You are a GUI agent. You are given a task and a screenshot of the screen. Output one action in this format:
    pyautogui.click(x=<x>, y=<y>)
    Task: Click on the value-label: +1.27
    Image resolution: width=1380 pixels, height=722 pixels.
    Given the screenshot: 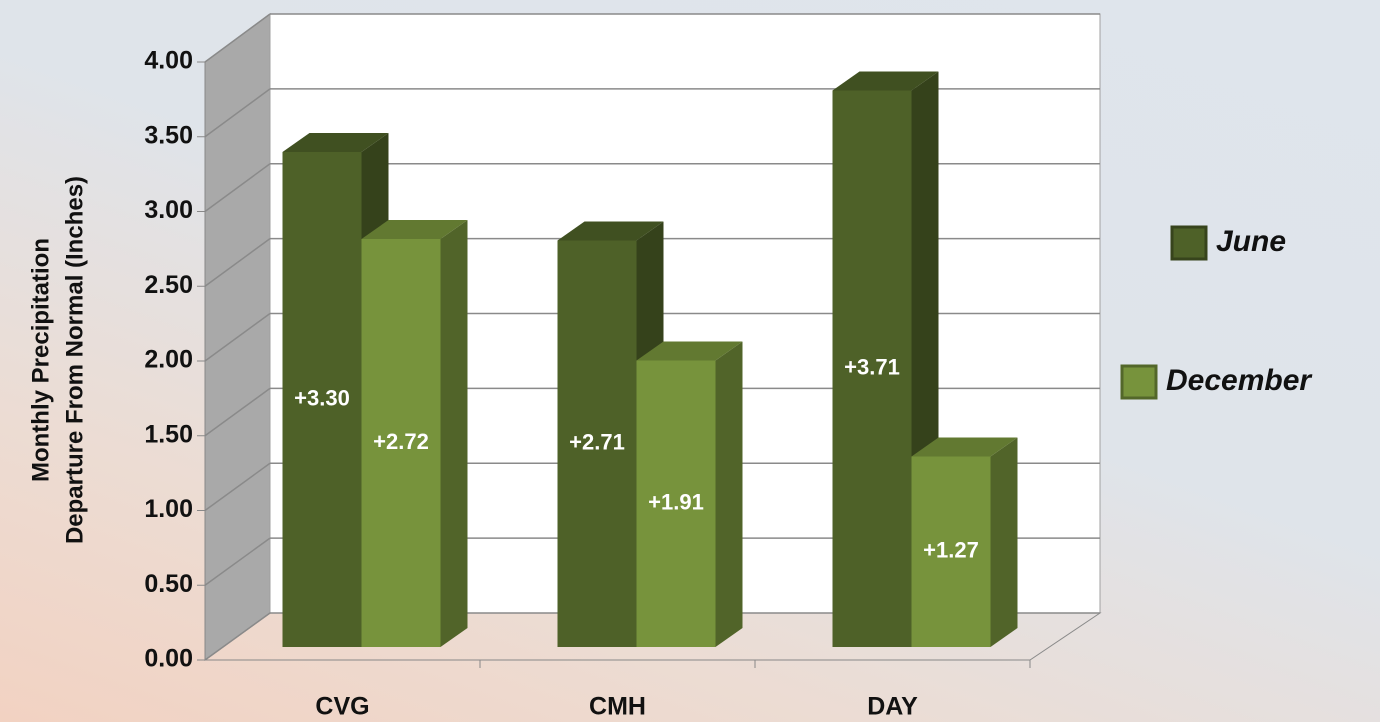 What is the action you would take?
    pyautogui.click(x=951, y=550)
    